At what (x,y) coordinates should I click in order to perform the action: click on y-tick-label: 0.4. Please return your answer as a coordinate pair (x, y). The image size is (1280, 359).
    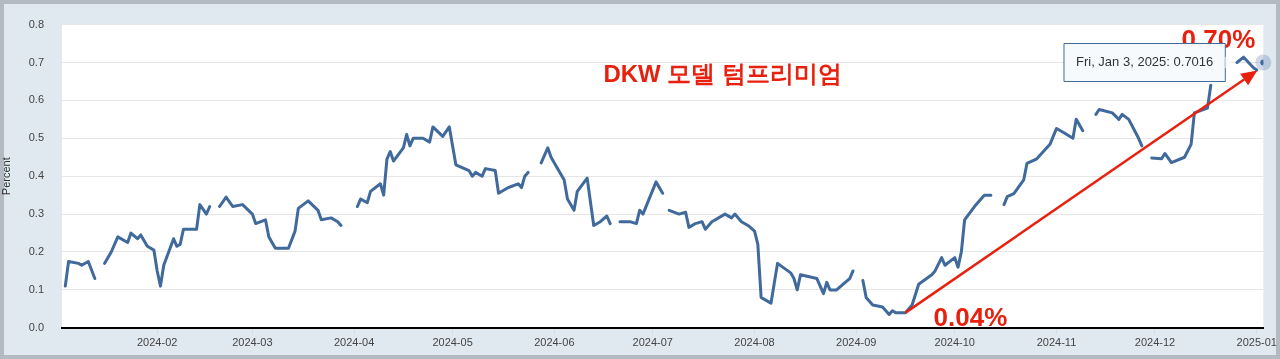
    Looking at the image, I should click on (36, 175).